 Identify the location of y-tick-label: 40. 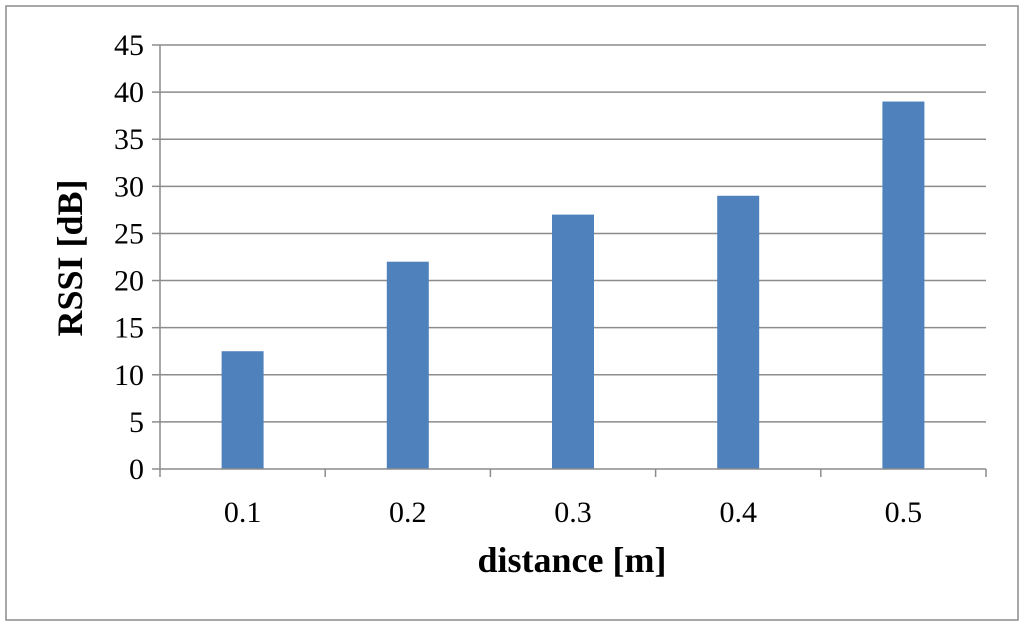
(129, 92).